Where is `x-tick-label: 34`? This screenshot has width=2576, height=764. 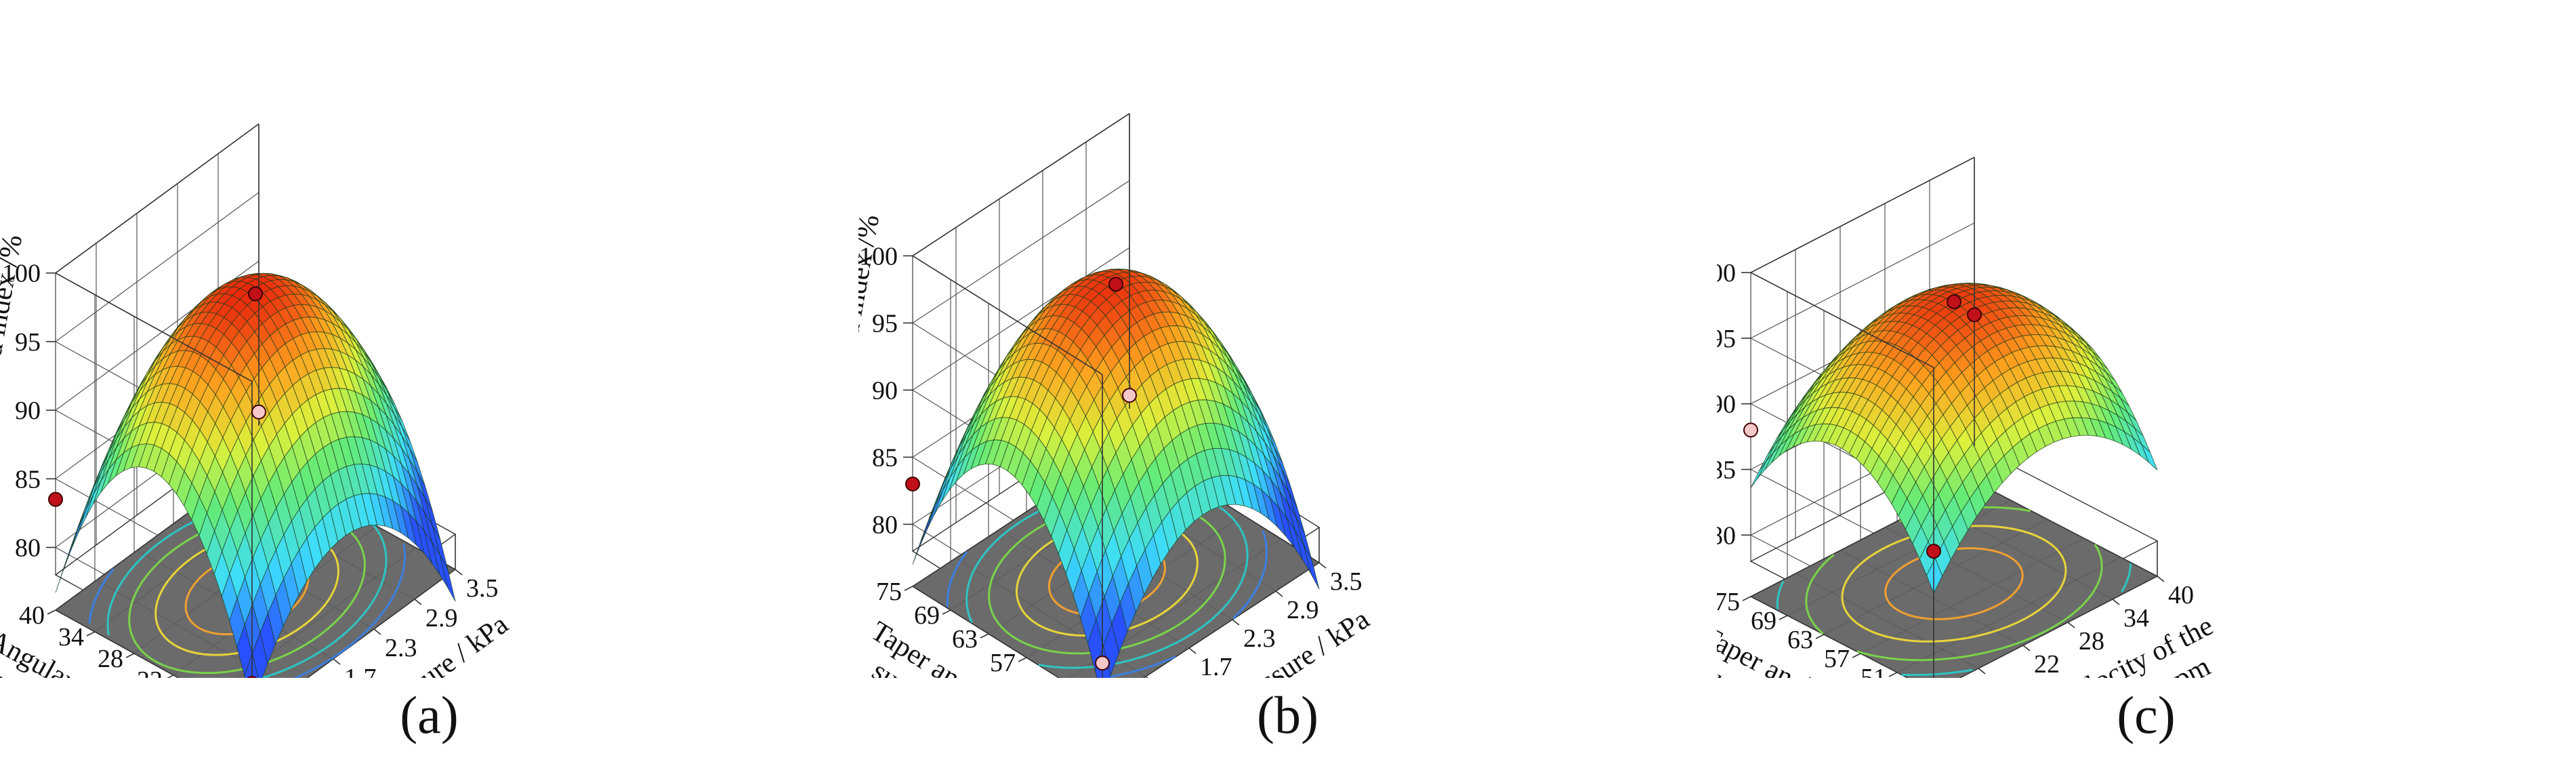
x-tick-label: 34 is located at coordinates (2136, 618).